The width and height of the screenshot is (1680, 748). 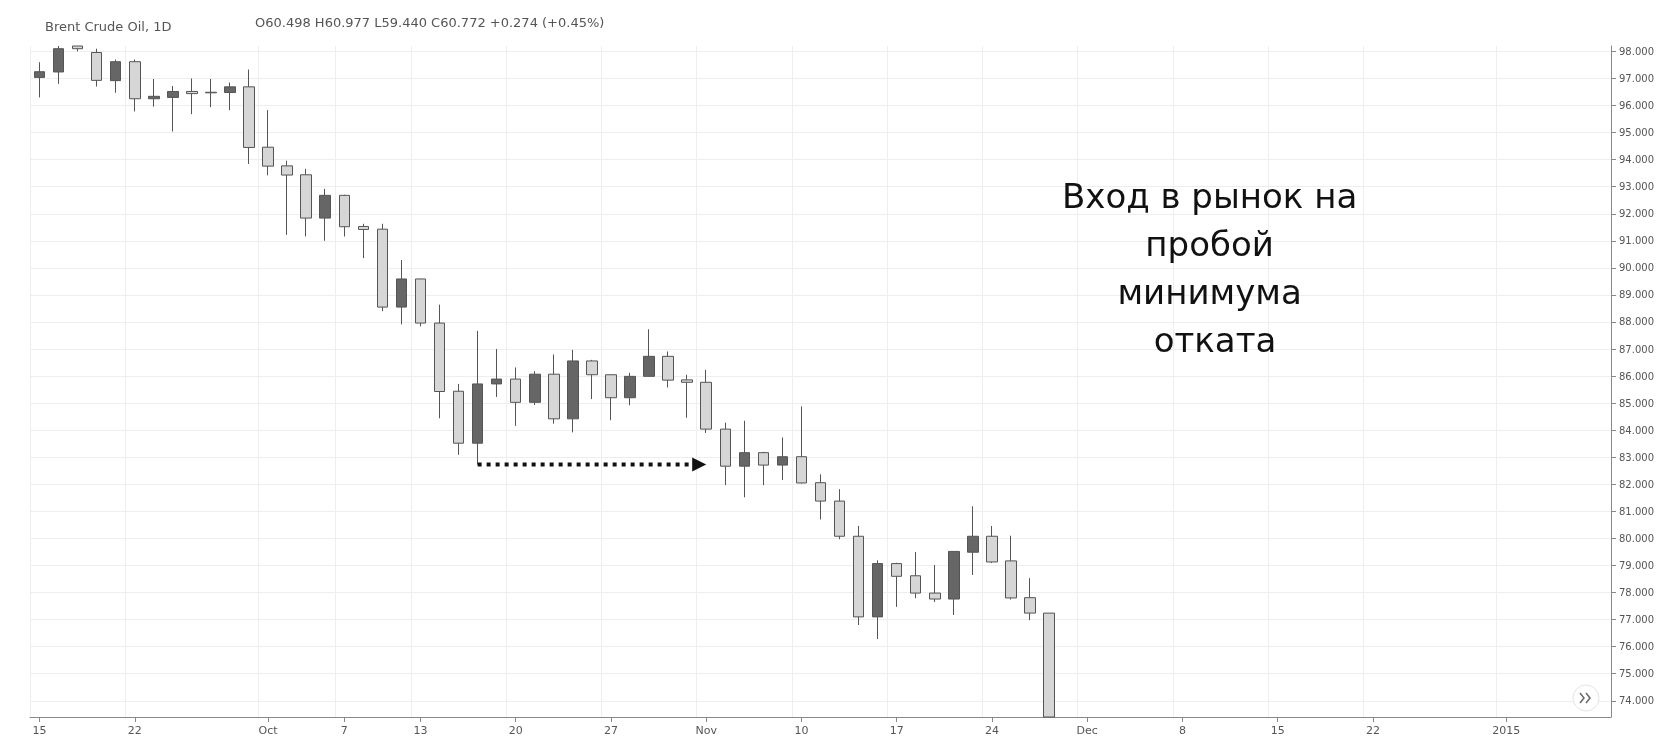 I want to click on x-tick-label: 17, so click(x=896, y=730).